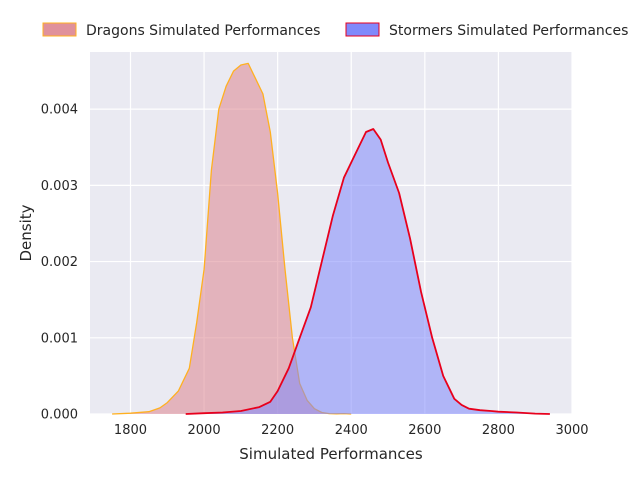  I want to click on x-tick-label-6: 3000, so click(571, 430).